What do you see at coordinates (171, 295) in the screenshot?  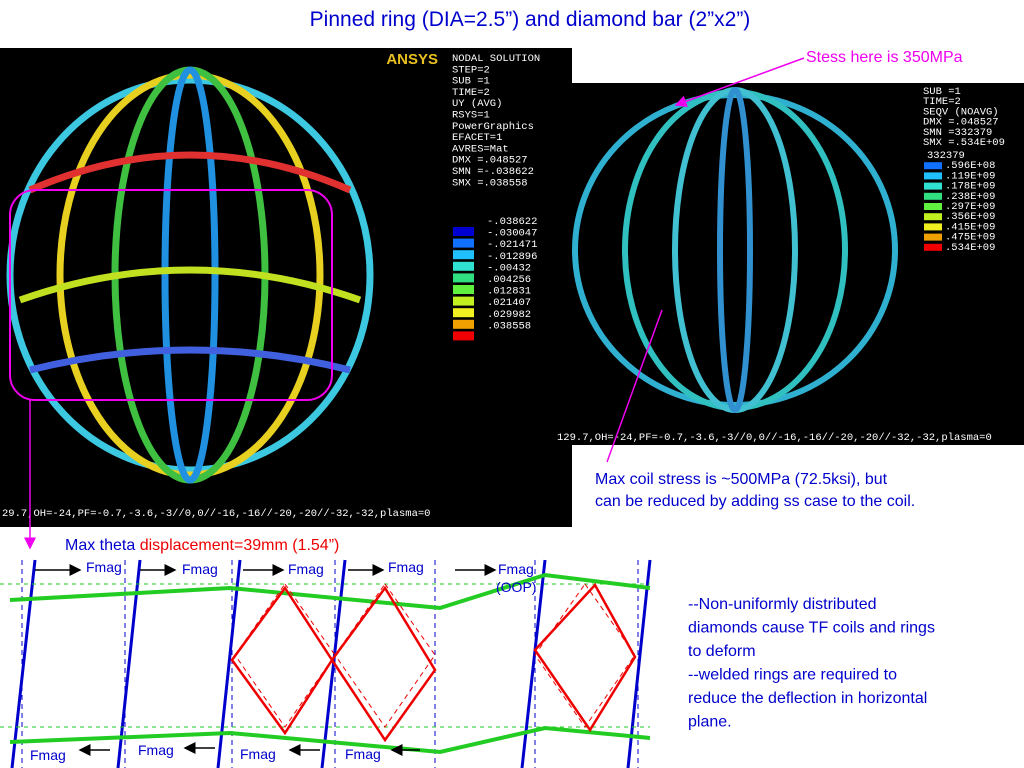 I see `highlight-box` at bounding box center [171, 295].